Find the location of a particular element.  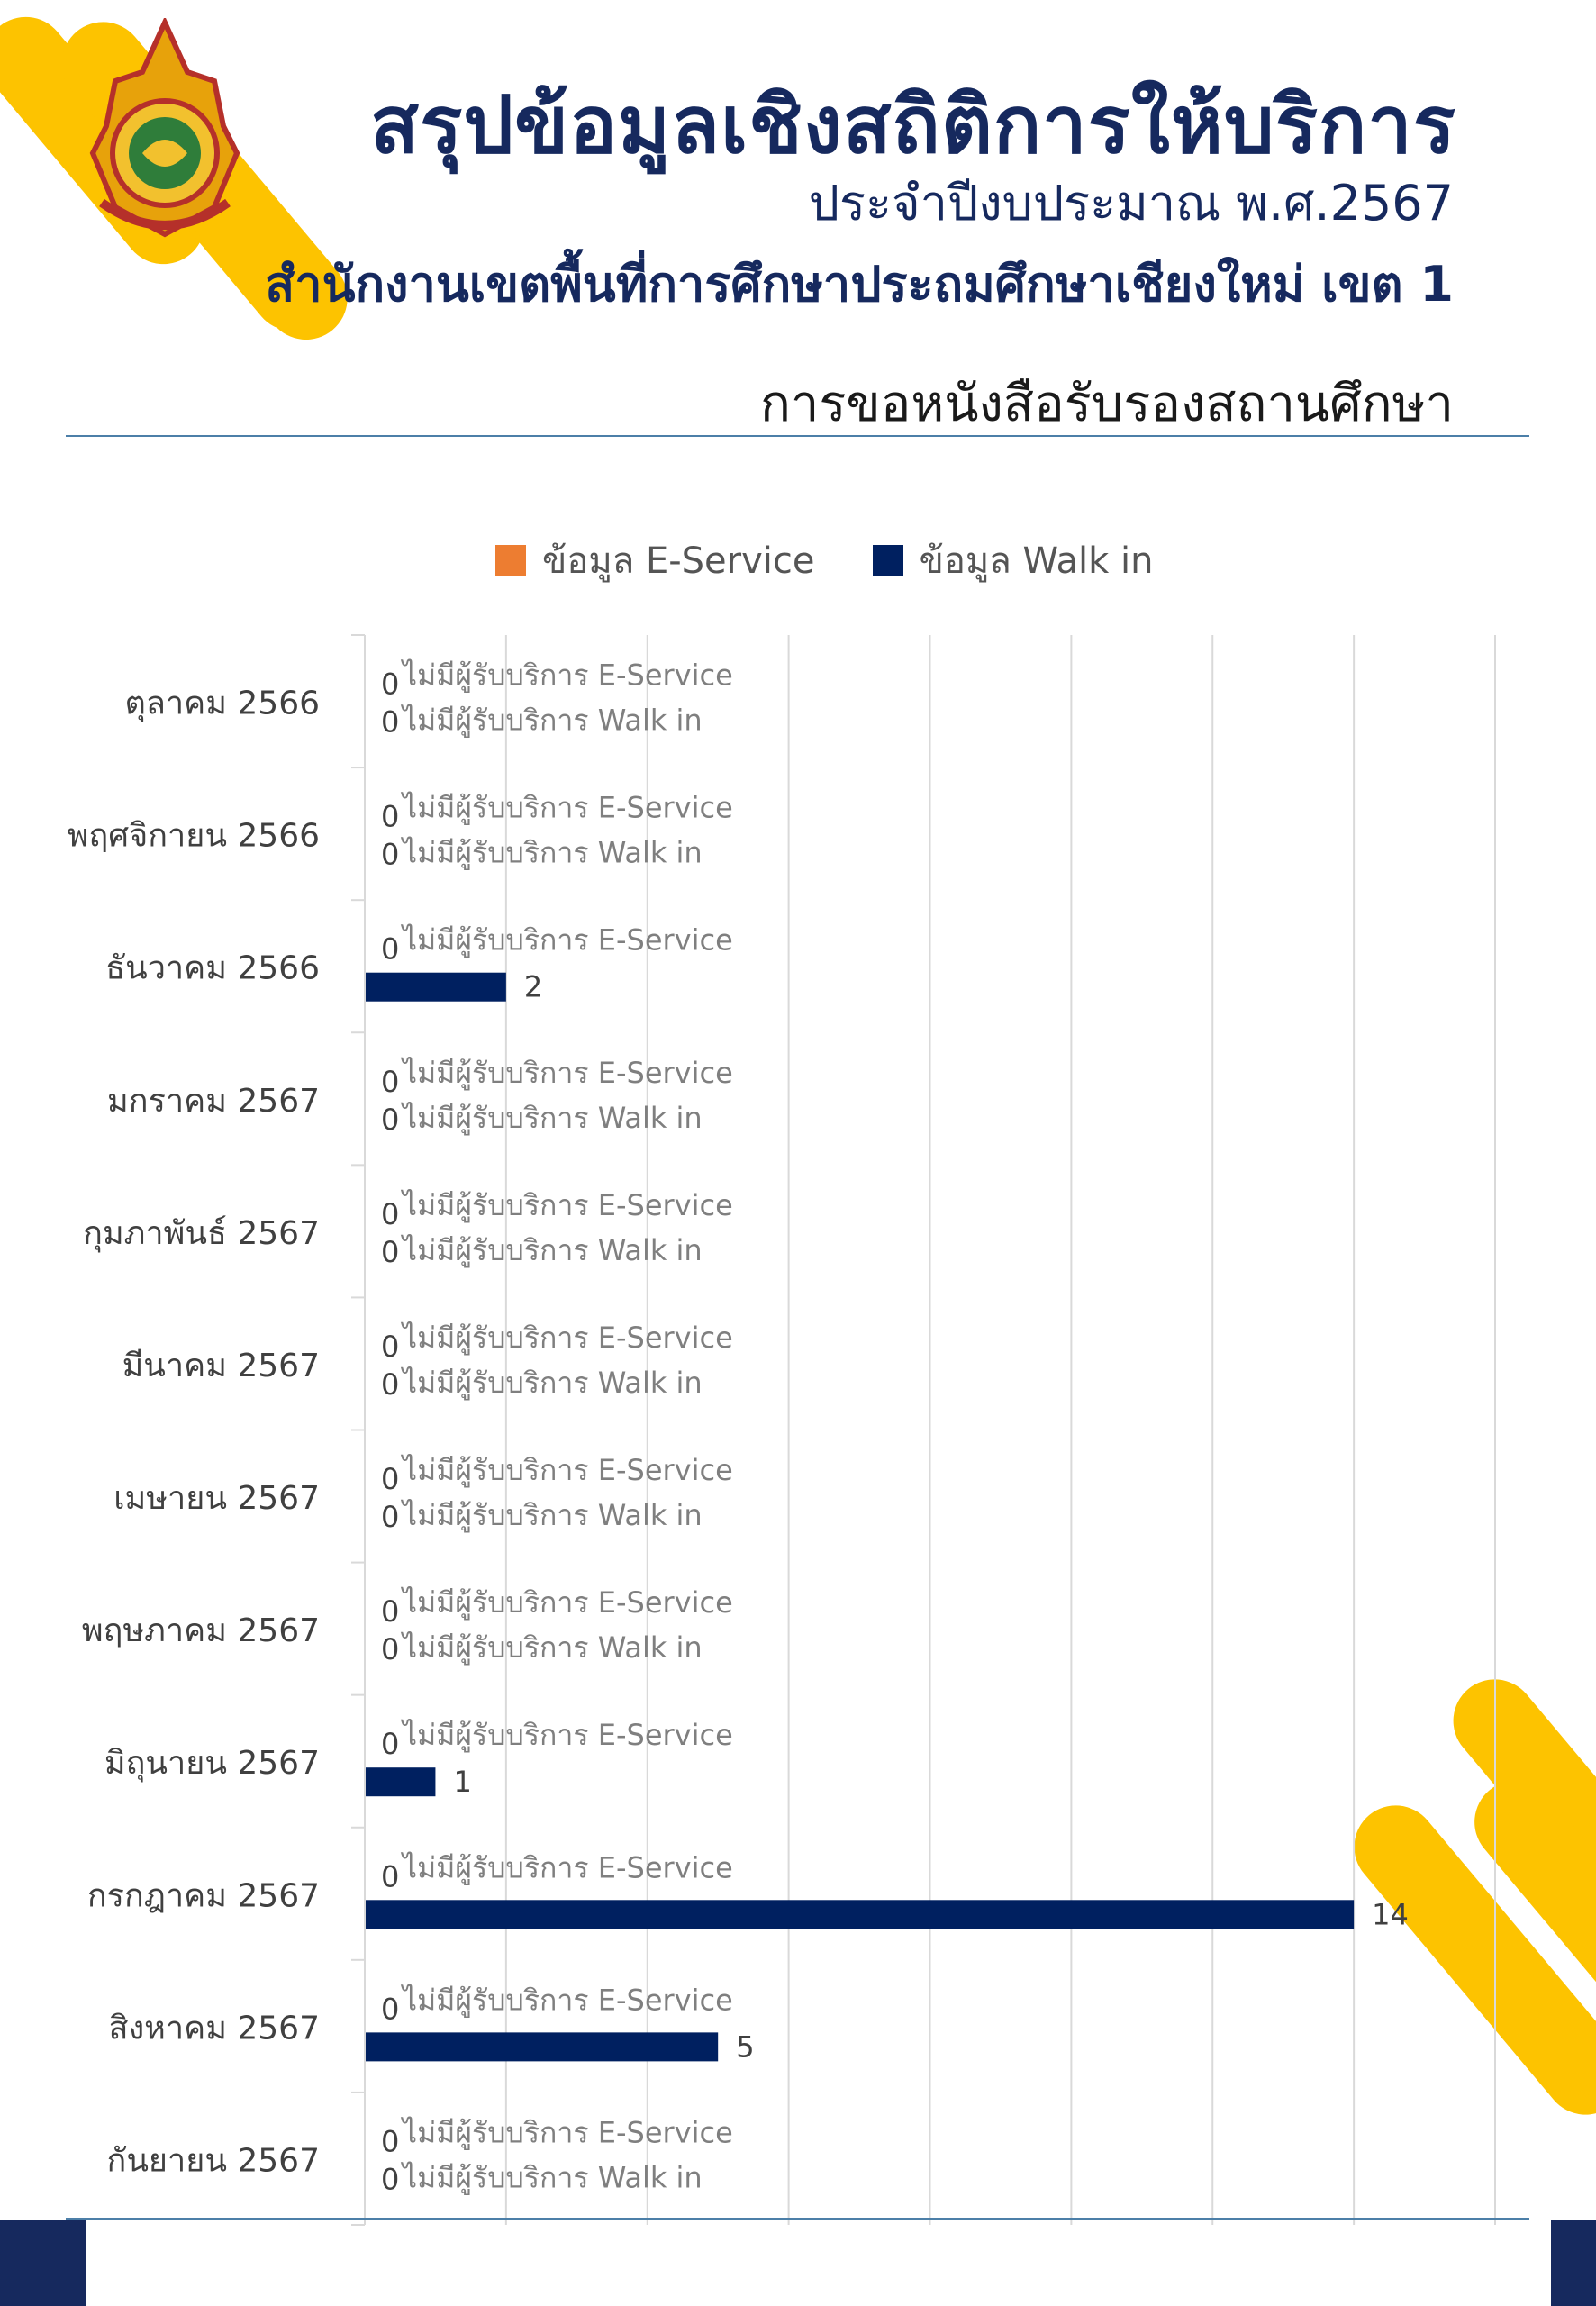

category-label: กรกฎาคม 2567 is located at coordinates (203, 1895).